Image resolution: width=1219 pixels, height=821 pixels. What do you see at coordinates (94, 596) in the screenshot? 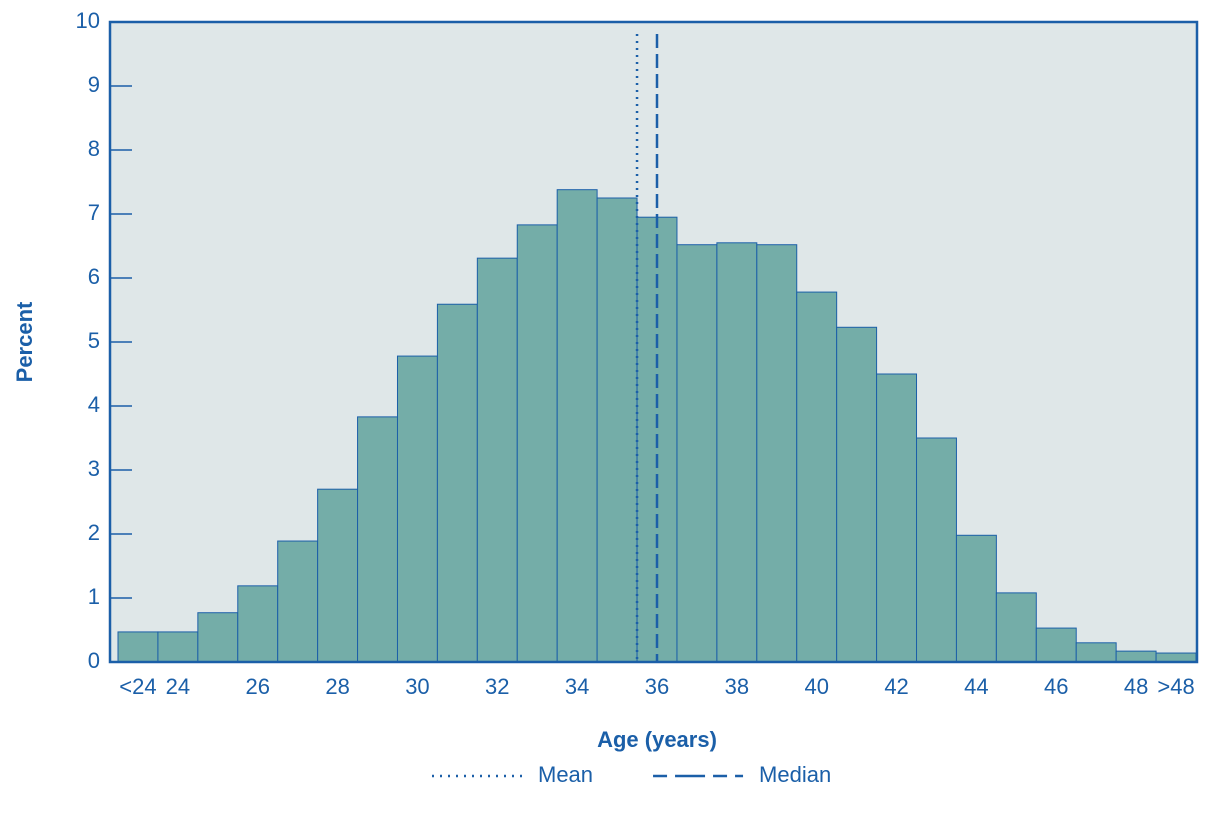
I see `y-tick-label: 1` at bounding box center [94, 596].